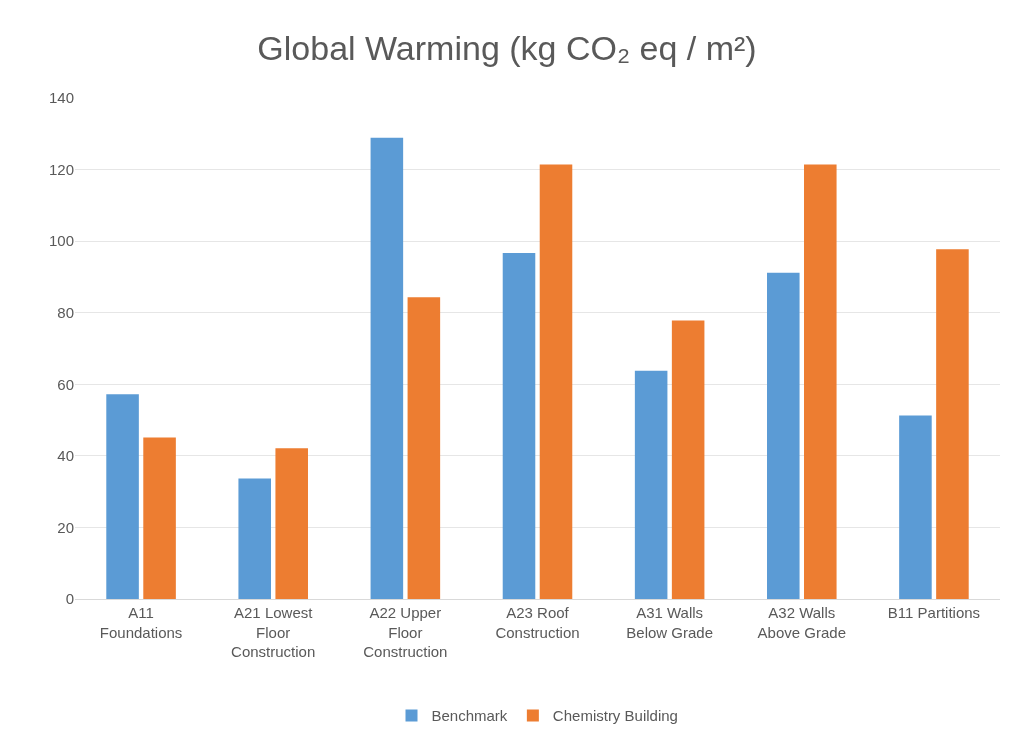 This screenshot has height=744, width=1014. Describe the element at coordinates (61, 169) in the screenshot. I see `y-tick-label: 120` at that location.